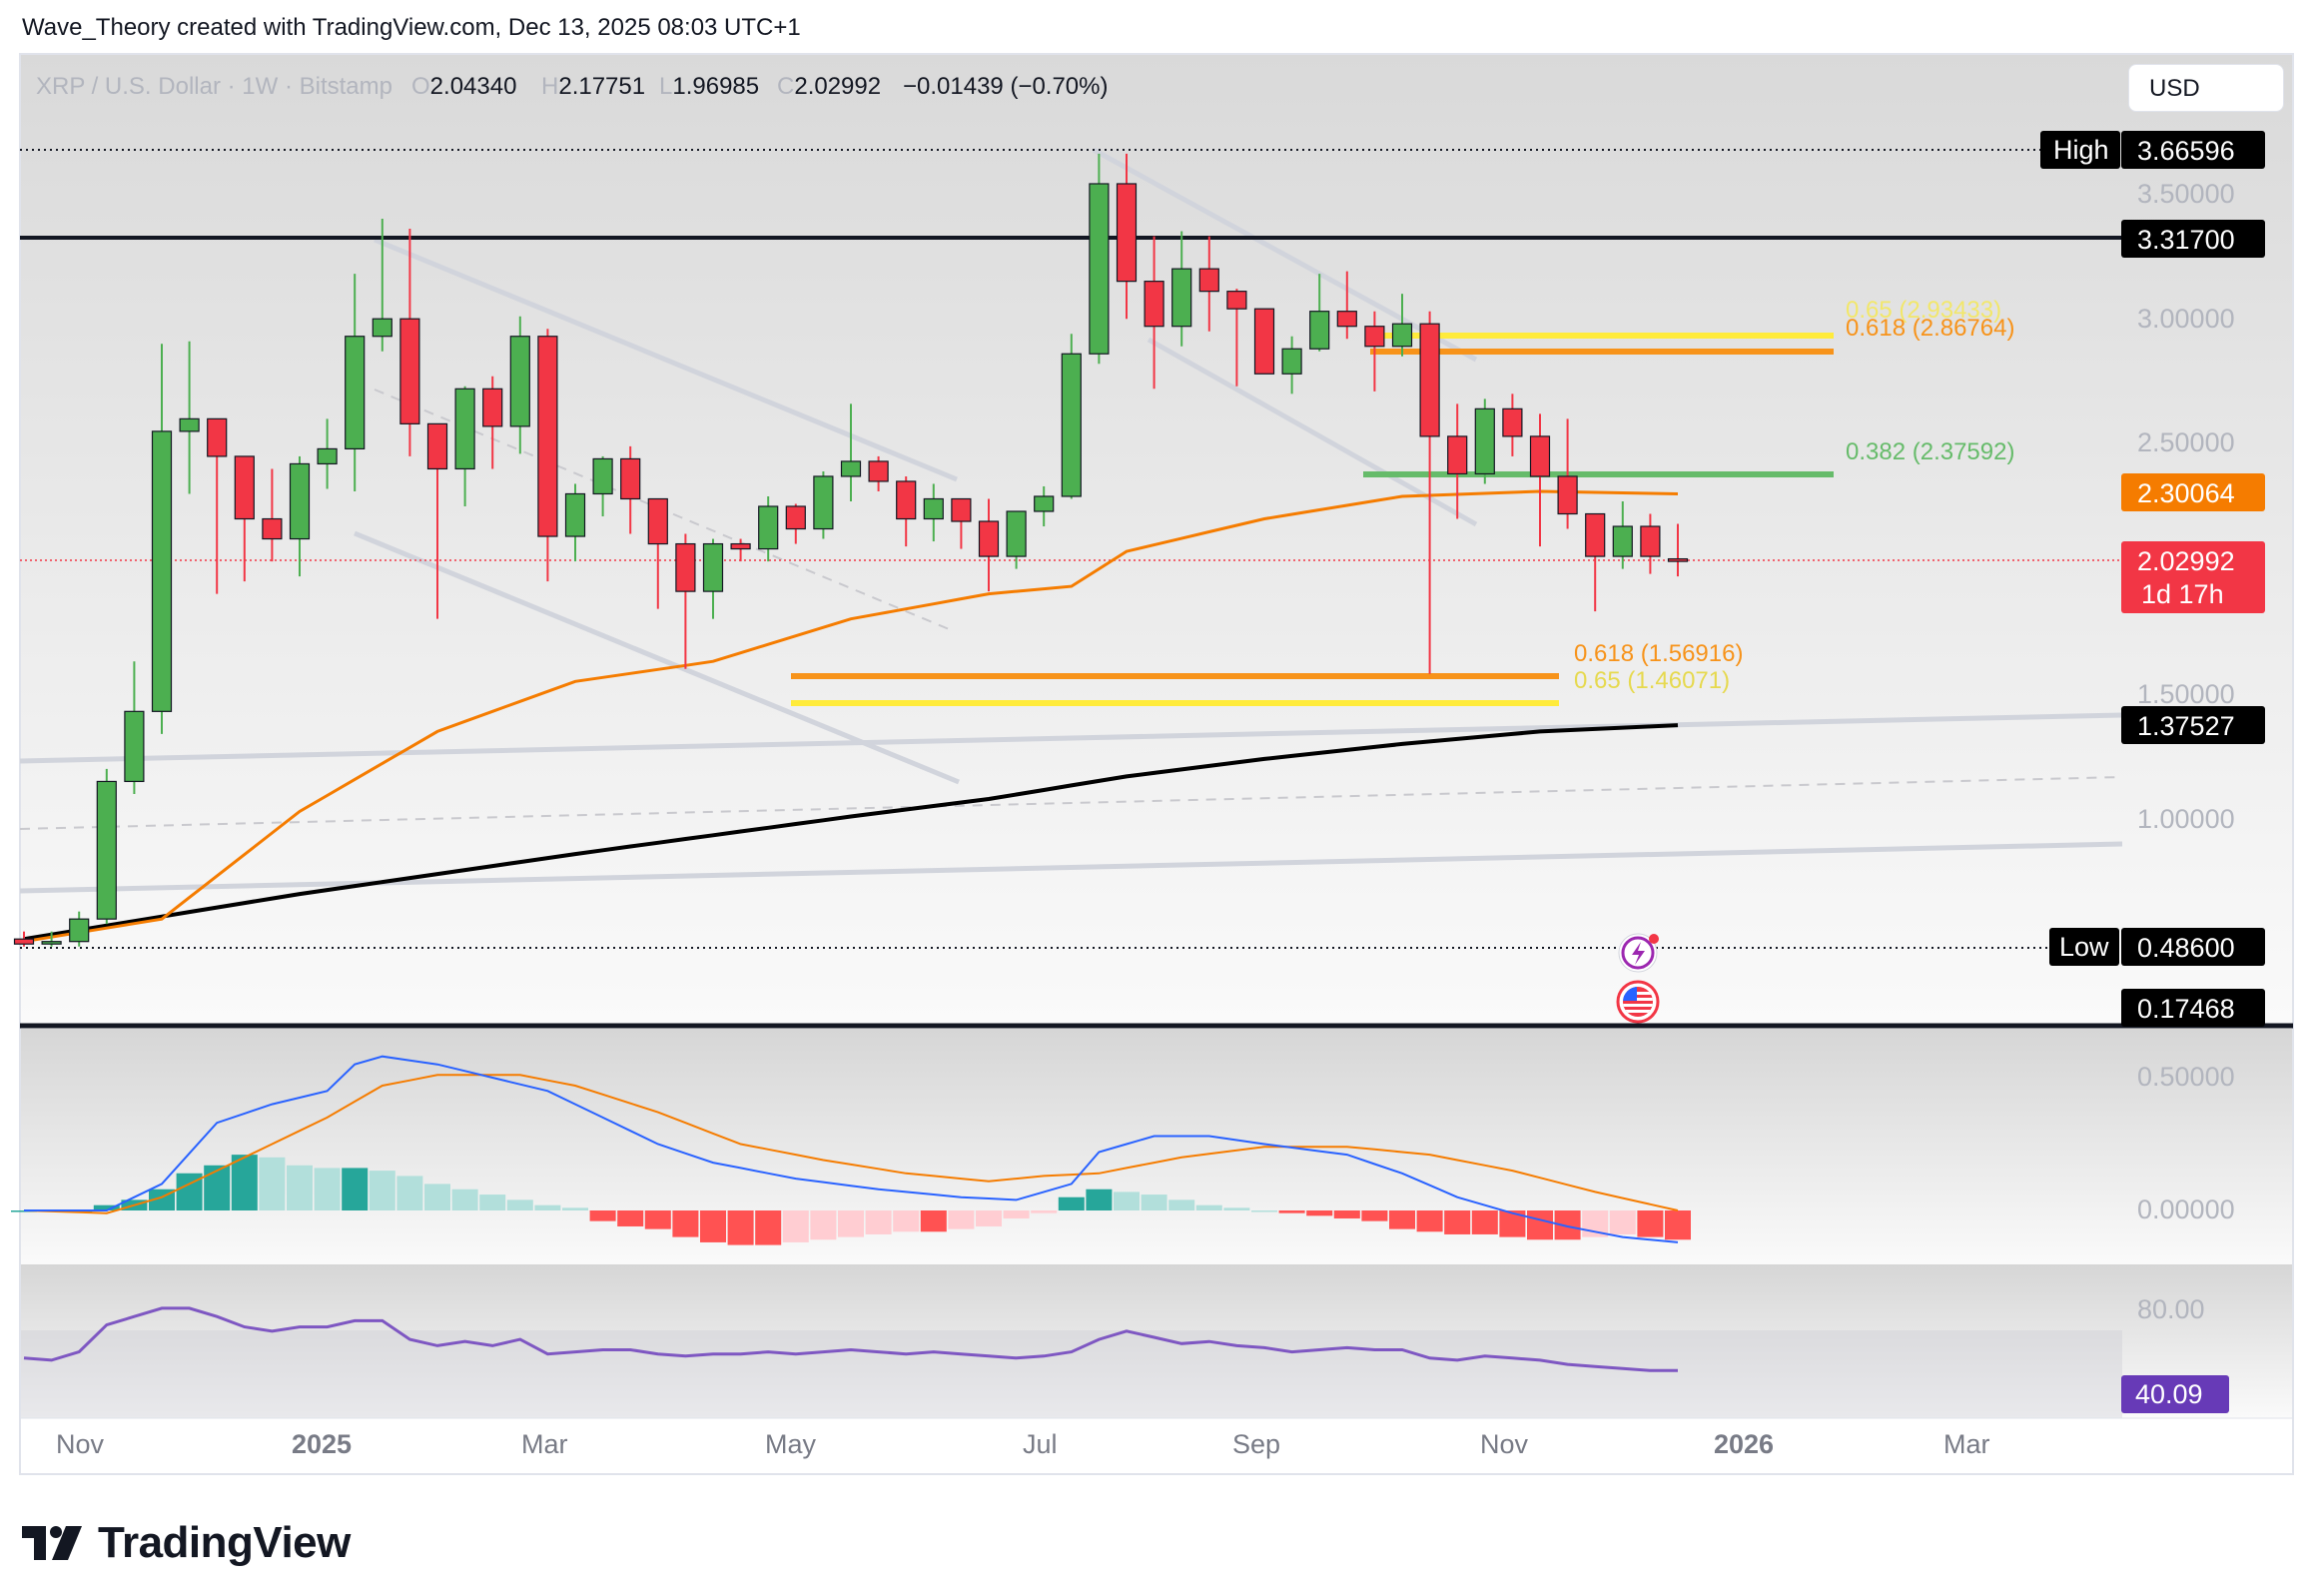 Image resolution: width=2311 pixels, height=1596 pixels. What do you see at coordinates (2171, 1309) in the screenshot?
I see `rsi-tick: 80.00` at bounding box center [2171, 1309].